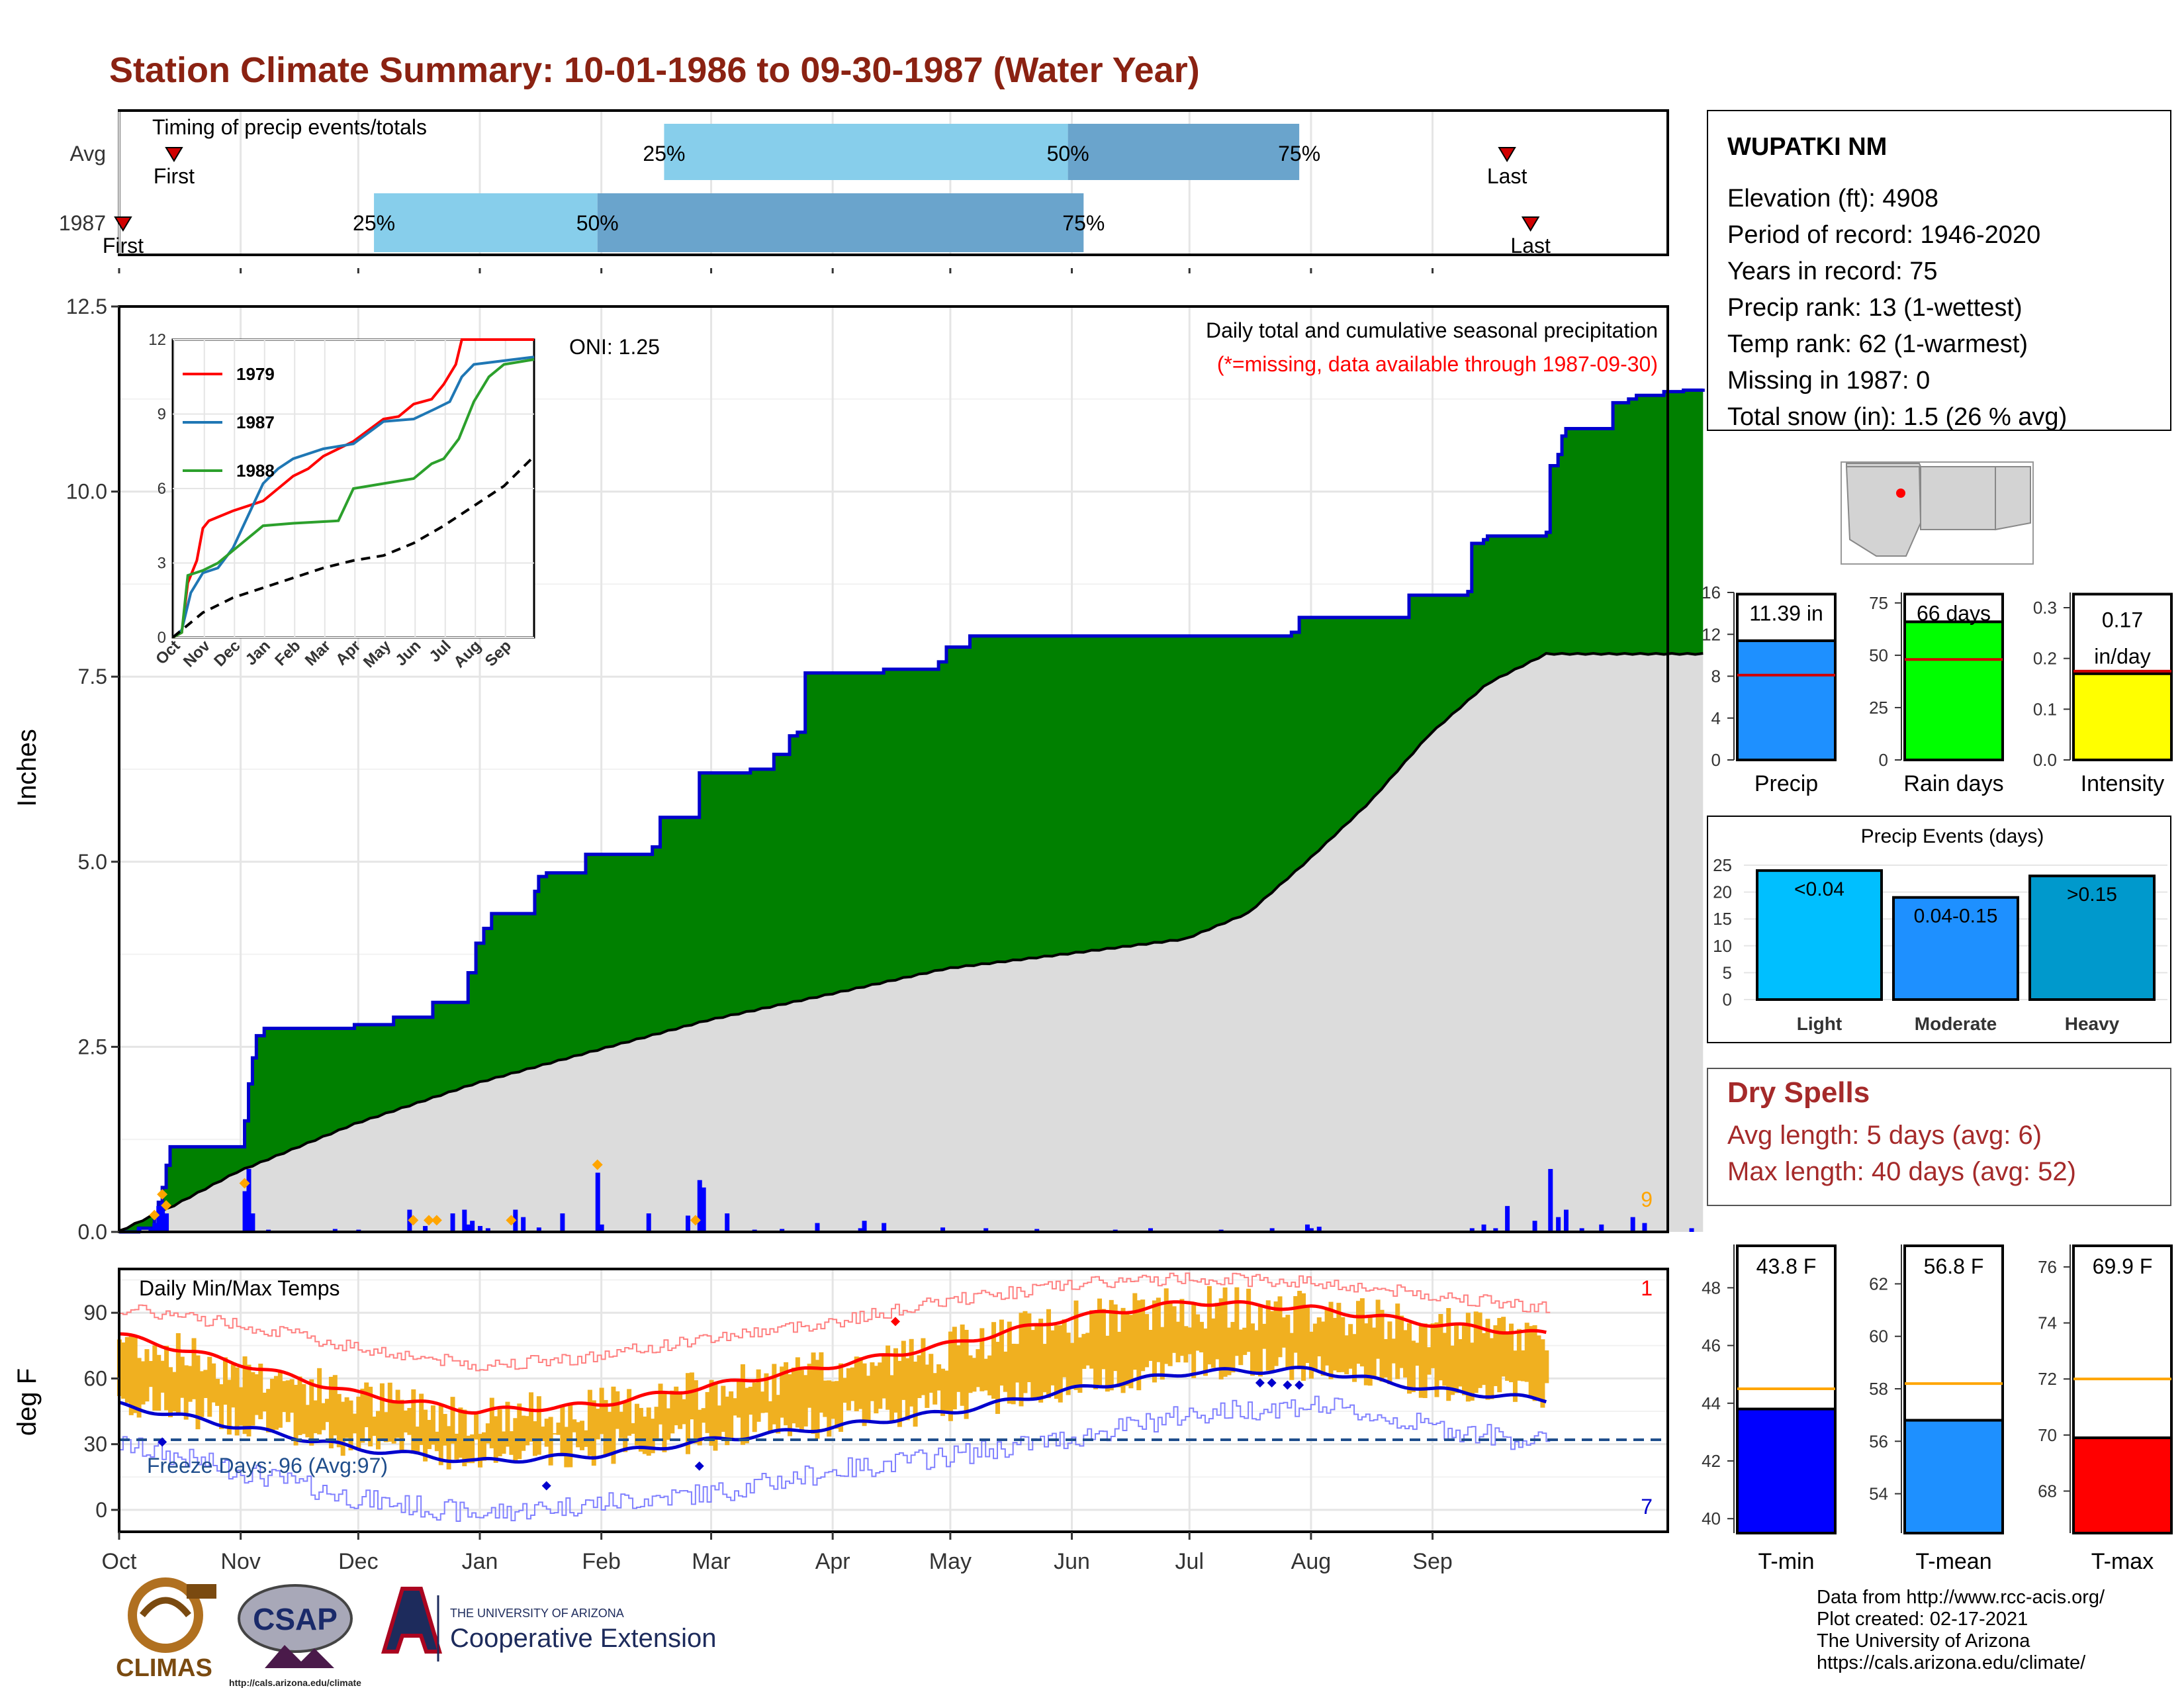 This screenshot has height=1688, width=2184. What do you see at coordinates (1786, 1471) in the screenshot?
I see `temp-summary-value-bar` at bounding box center [1786, 1471].